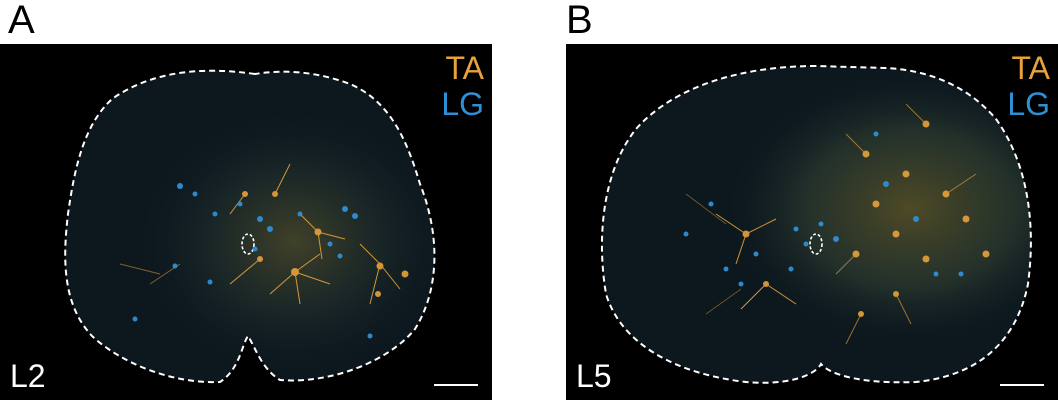  Describe the element at coordinates (456, 385) in the screenshot. I see `panel-a-scale-bar` at that location.